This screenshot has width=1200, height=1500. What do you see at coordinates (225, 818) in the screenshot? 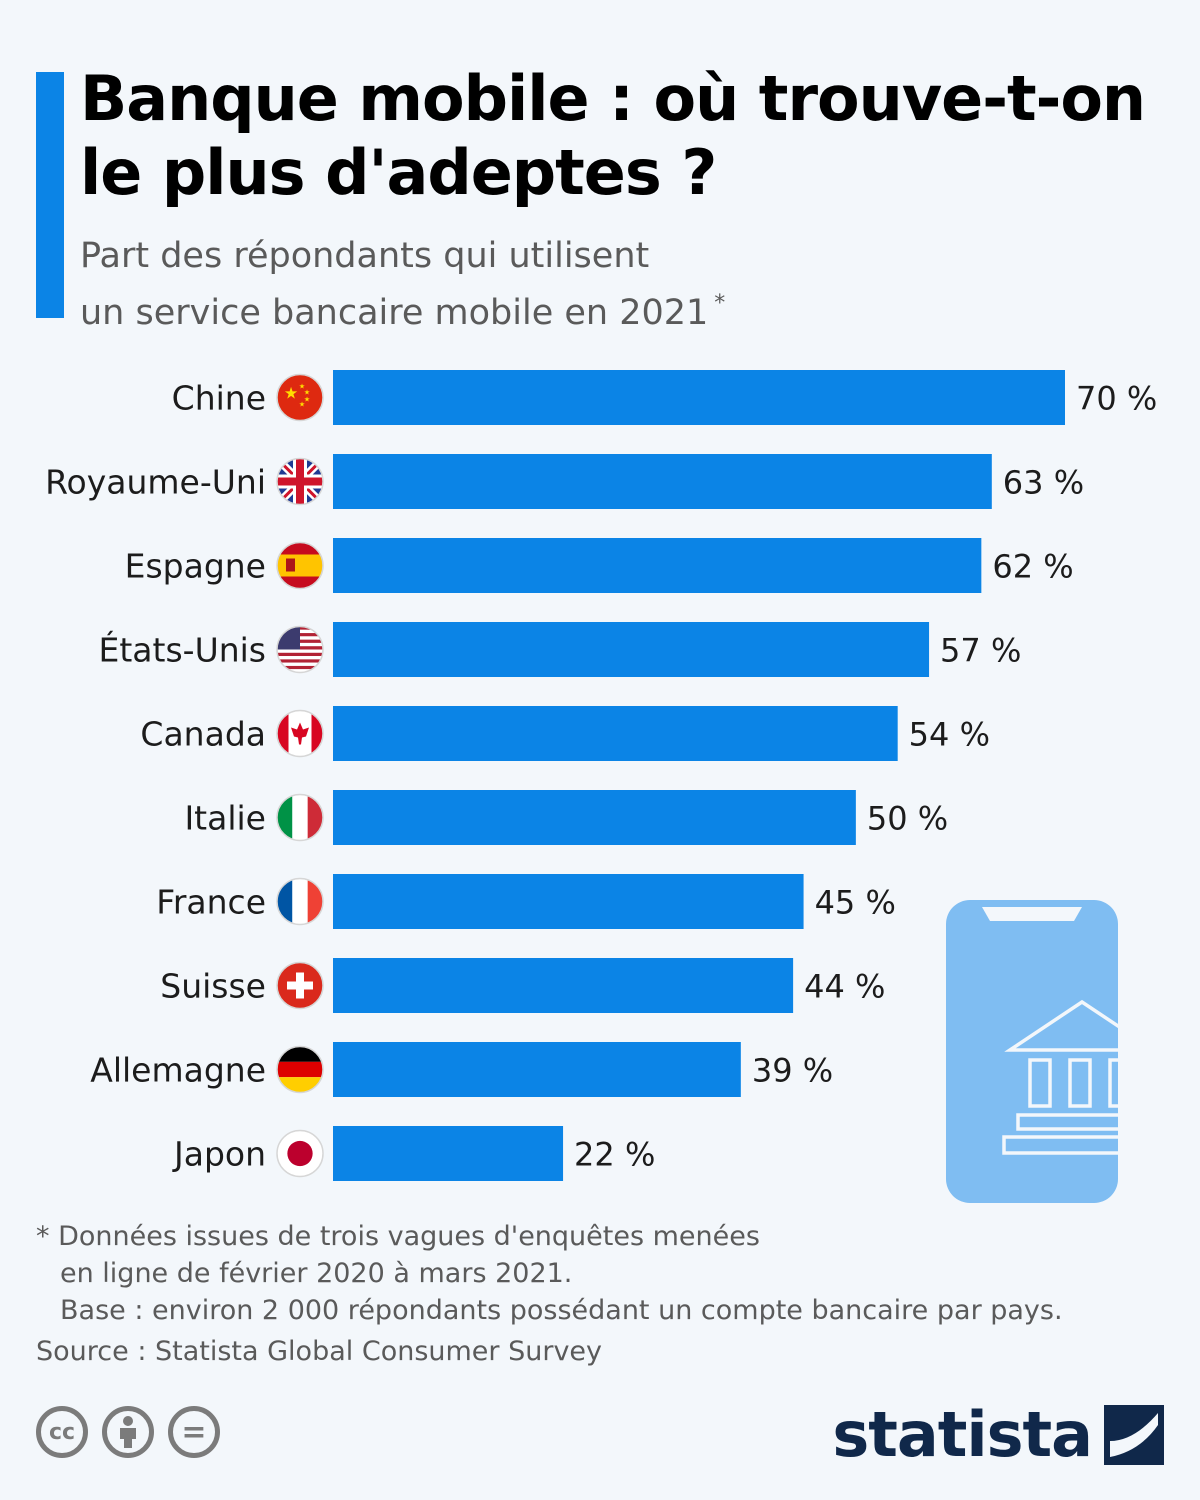
I see `category-label: Italie` at bounding box center [225, 818].